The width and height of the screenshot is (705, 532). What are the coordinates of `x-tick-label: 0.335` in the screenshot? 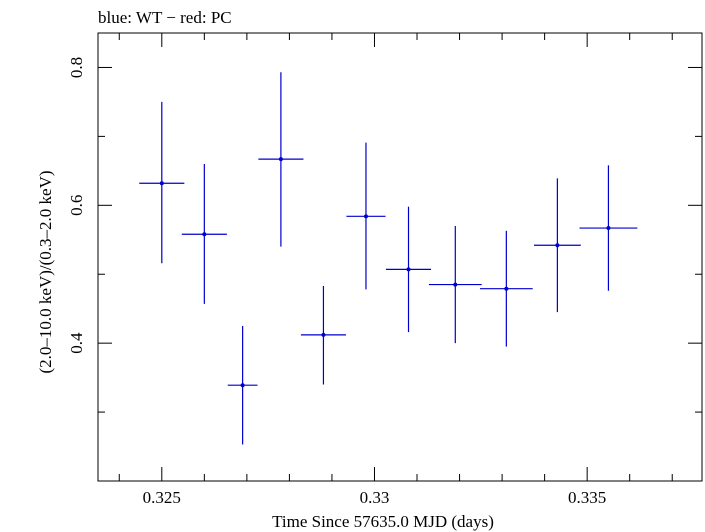 It's located at (587, 497).